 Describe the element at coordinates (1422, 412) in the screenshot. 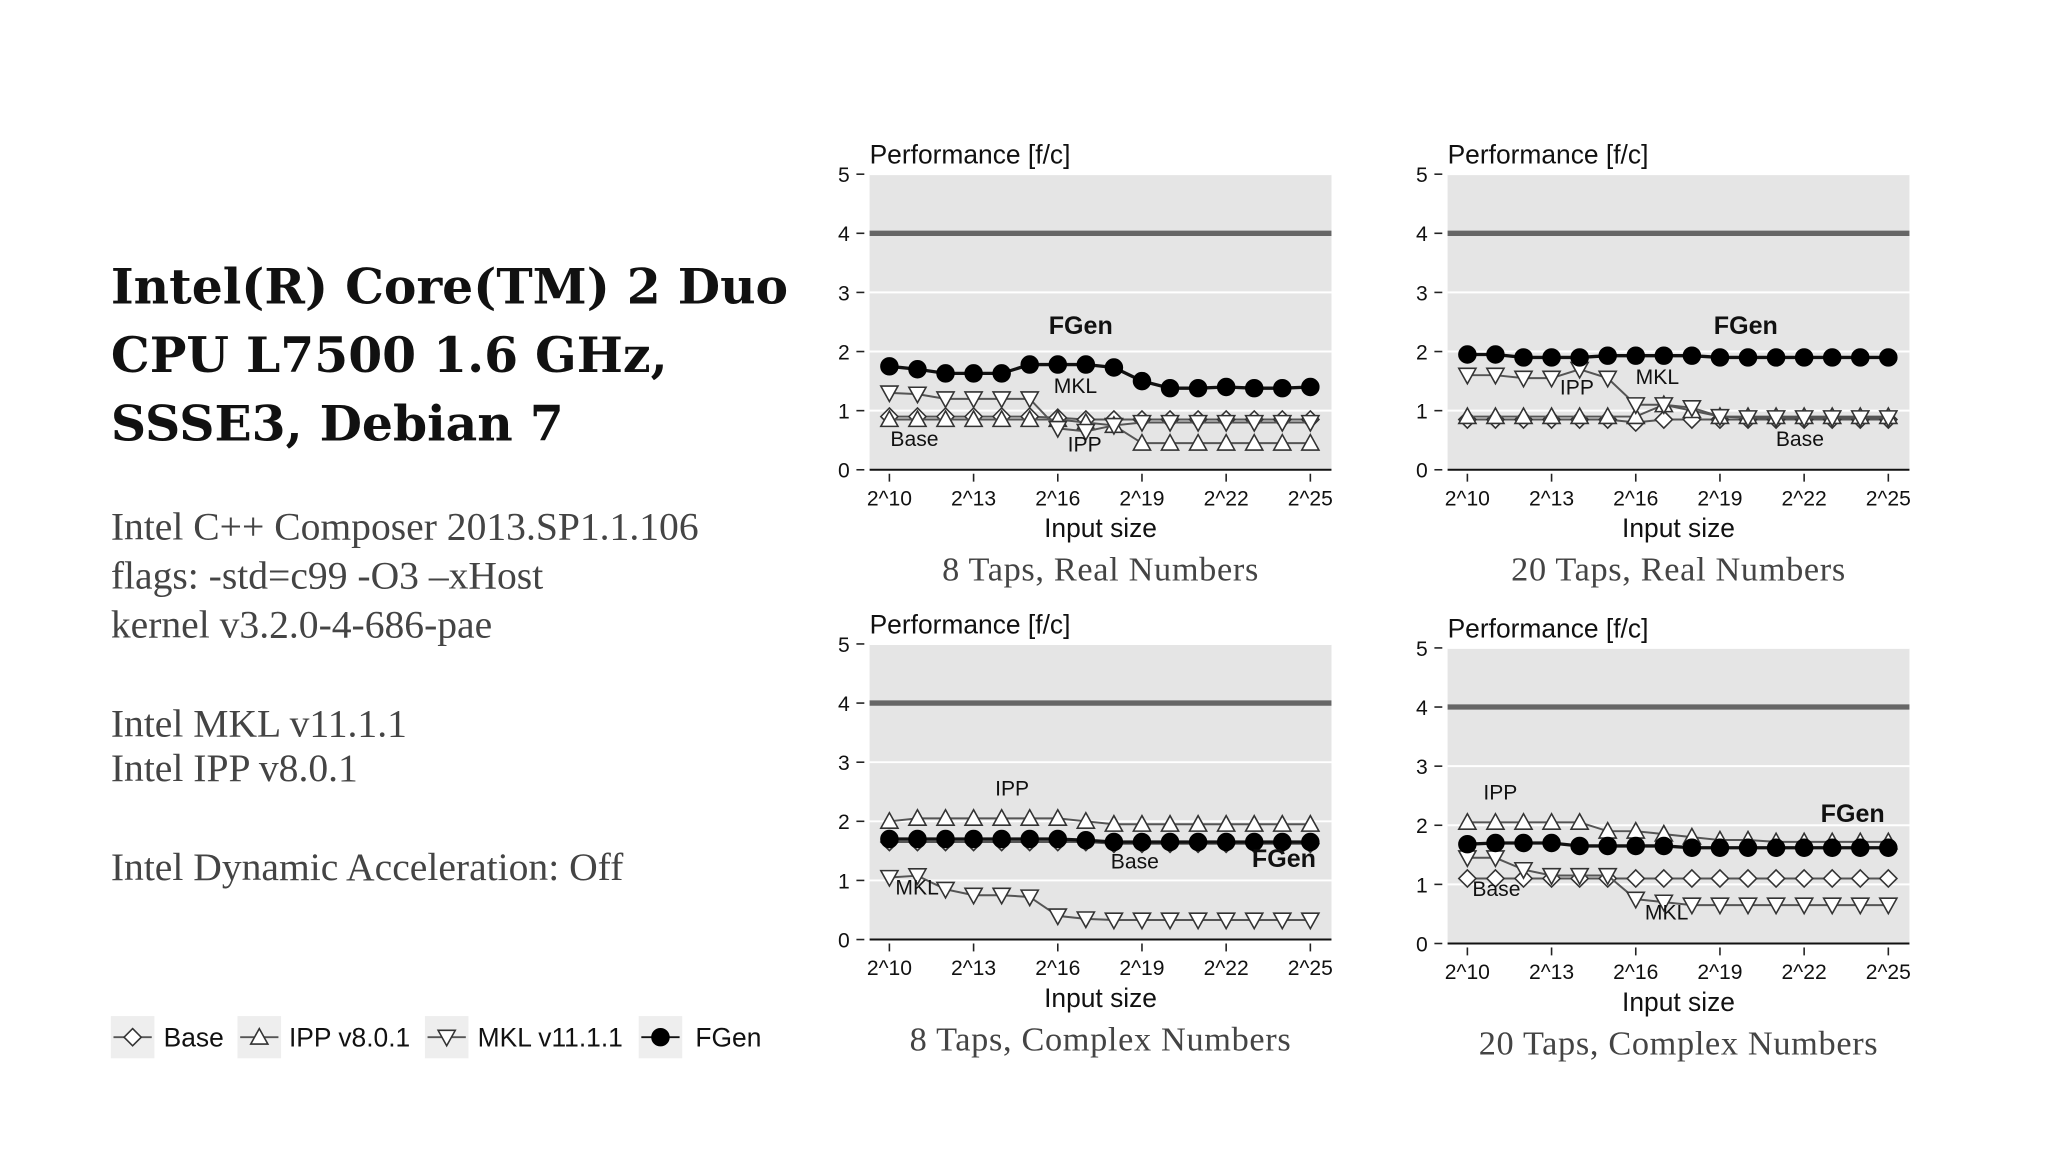

I see `y-tick-label: 1` at that location.